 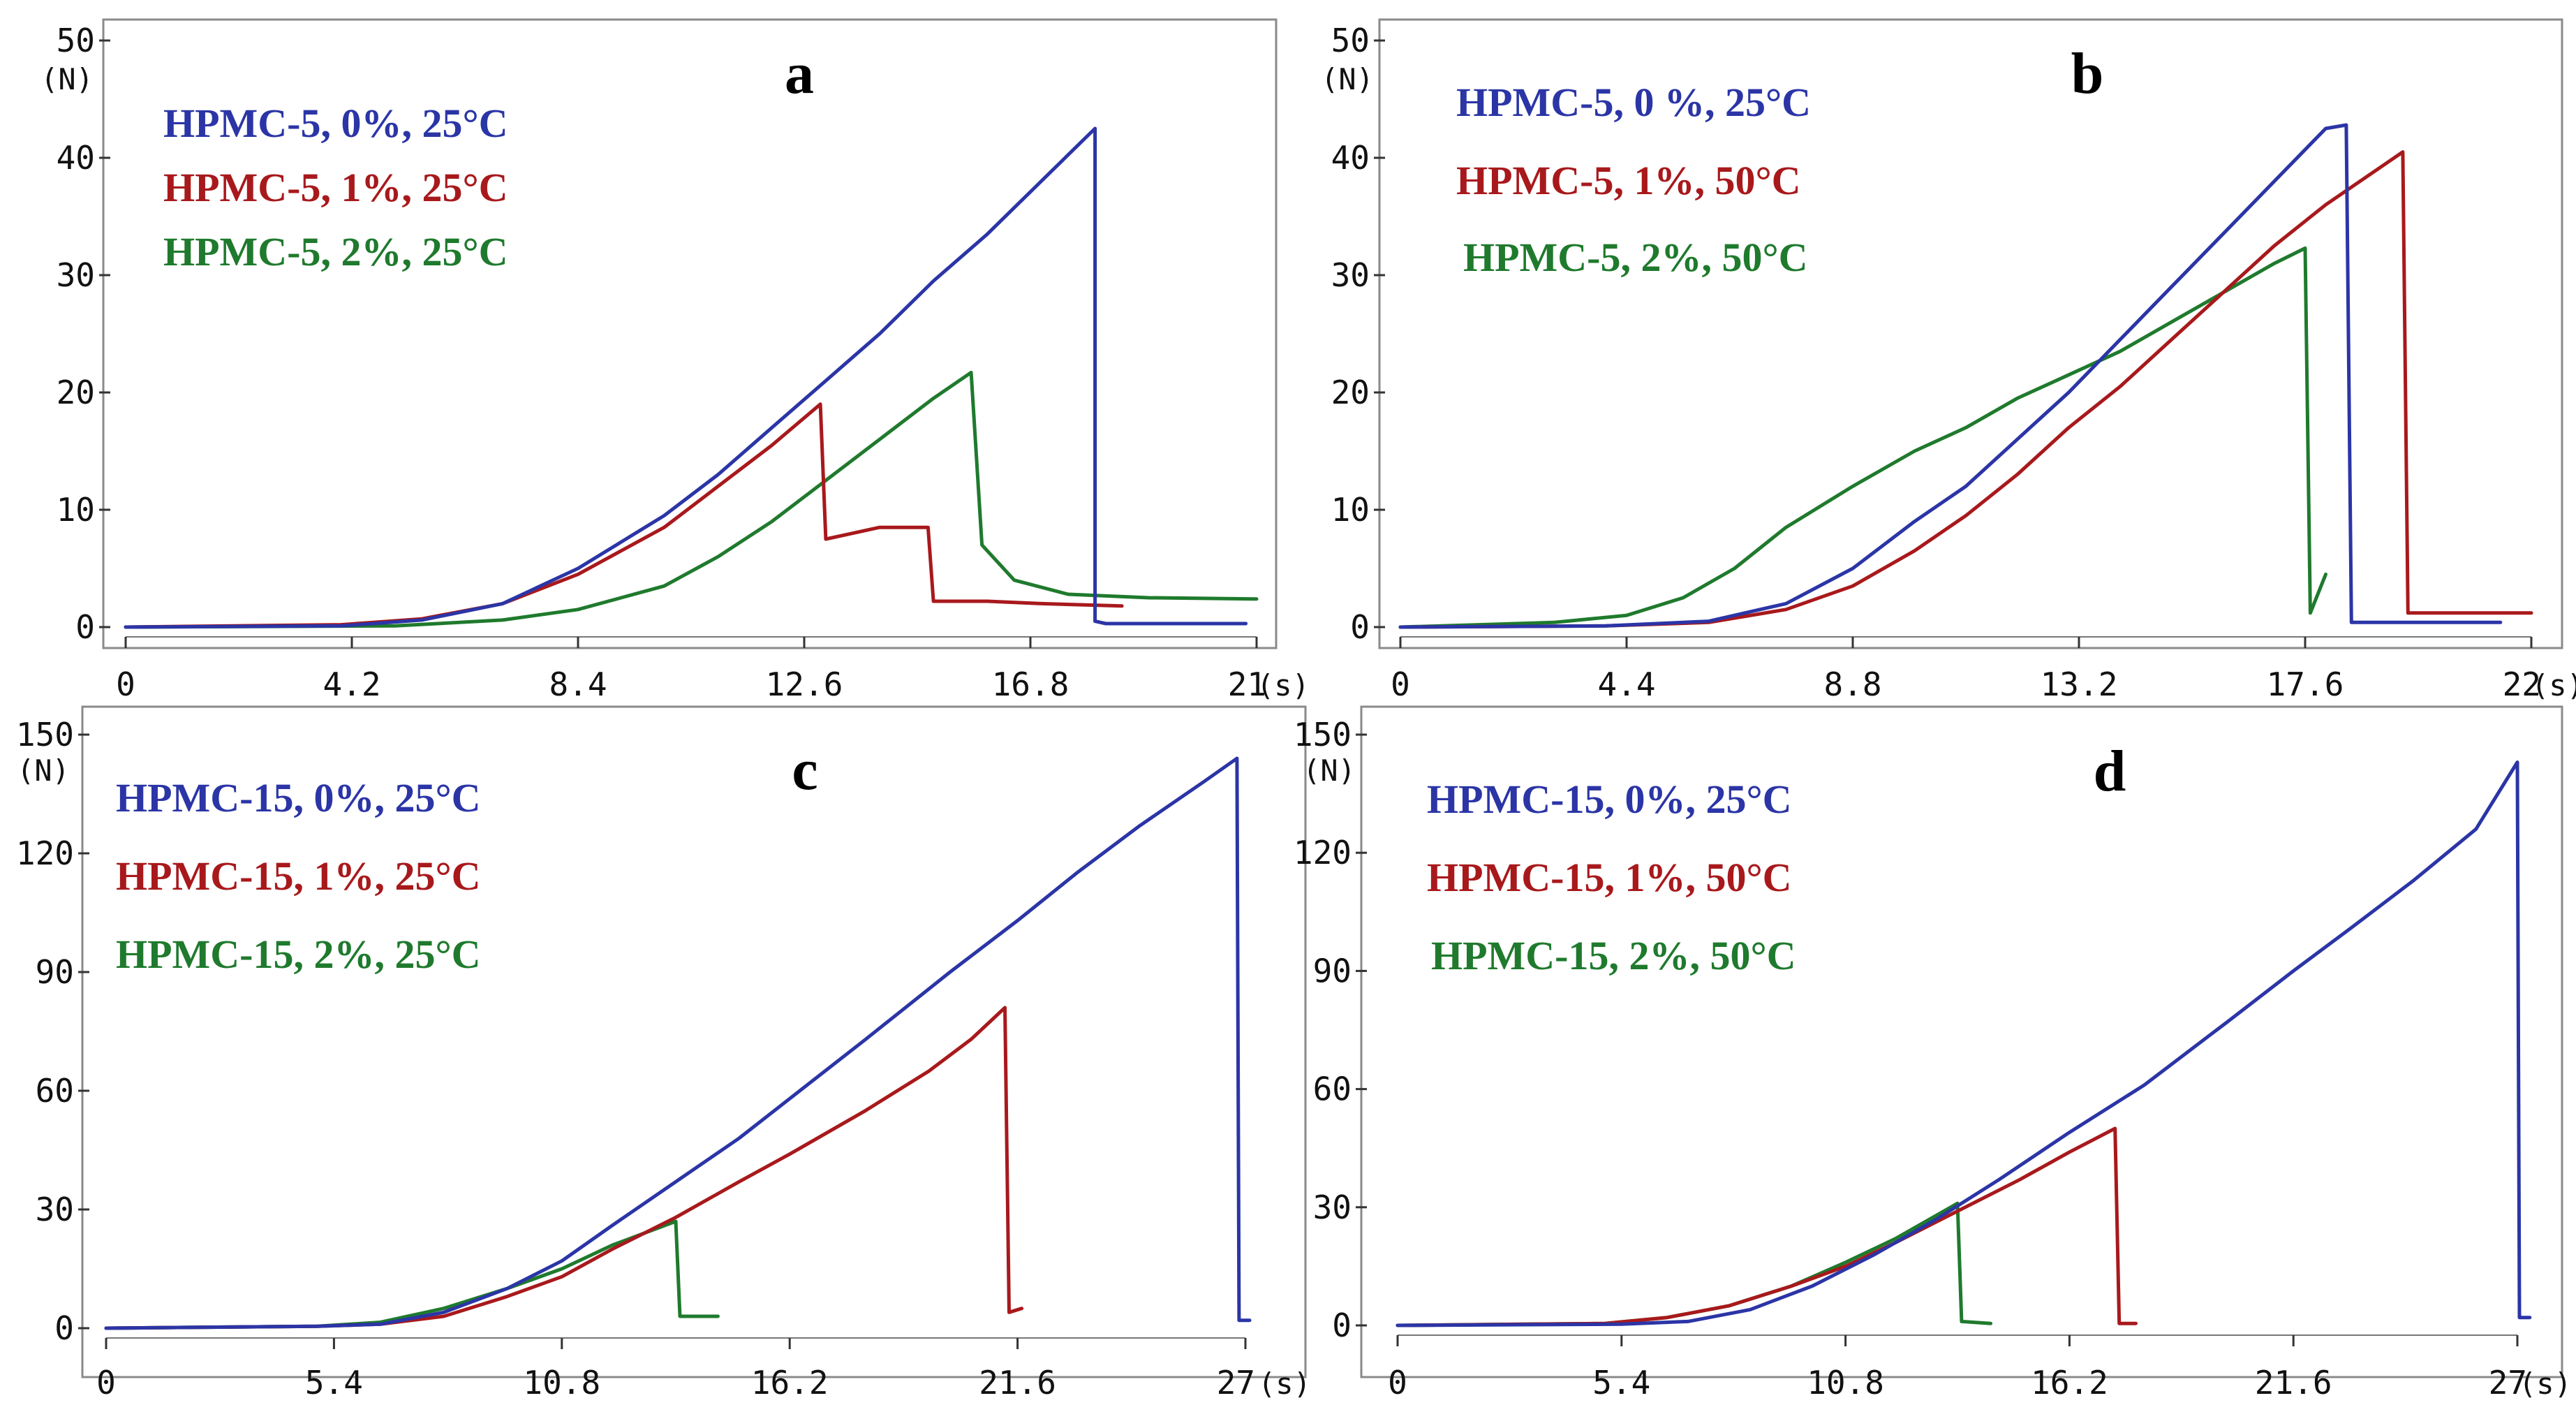 I want to click on panel-letter: d, so click(x=2110, y=771).